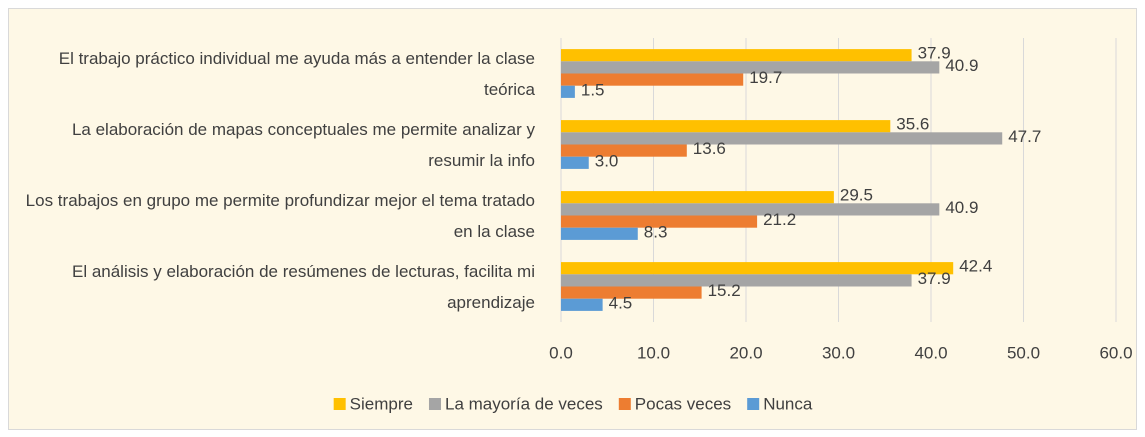 Image resolution: width=1145 pixels, height=437 pixels. What do you see at coordinates (524, 403) in the screenshot?
I see `legend-label: La mayoría de veces` at bounding box center [524, 403].